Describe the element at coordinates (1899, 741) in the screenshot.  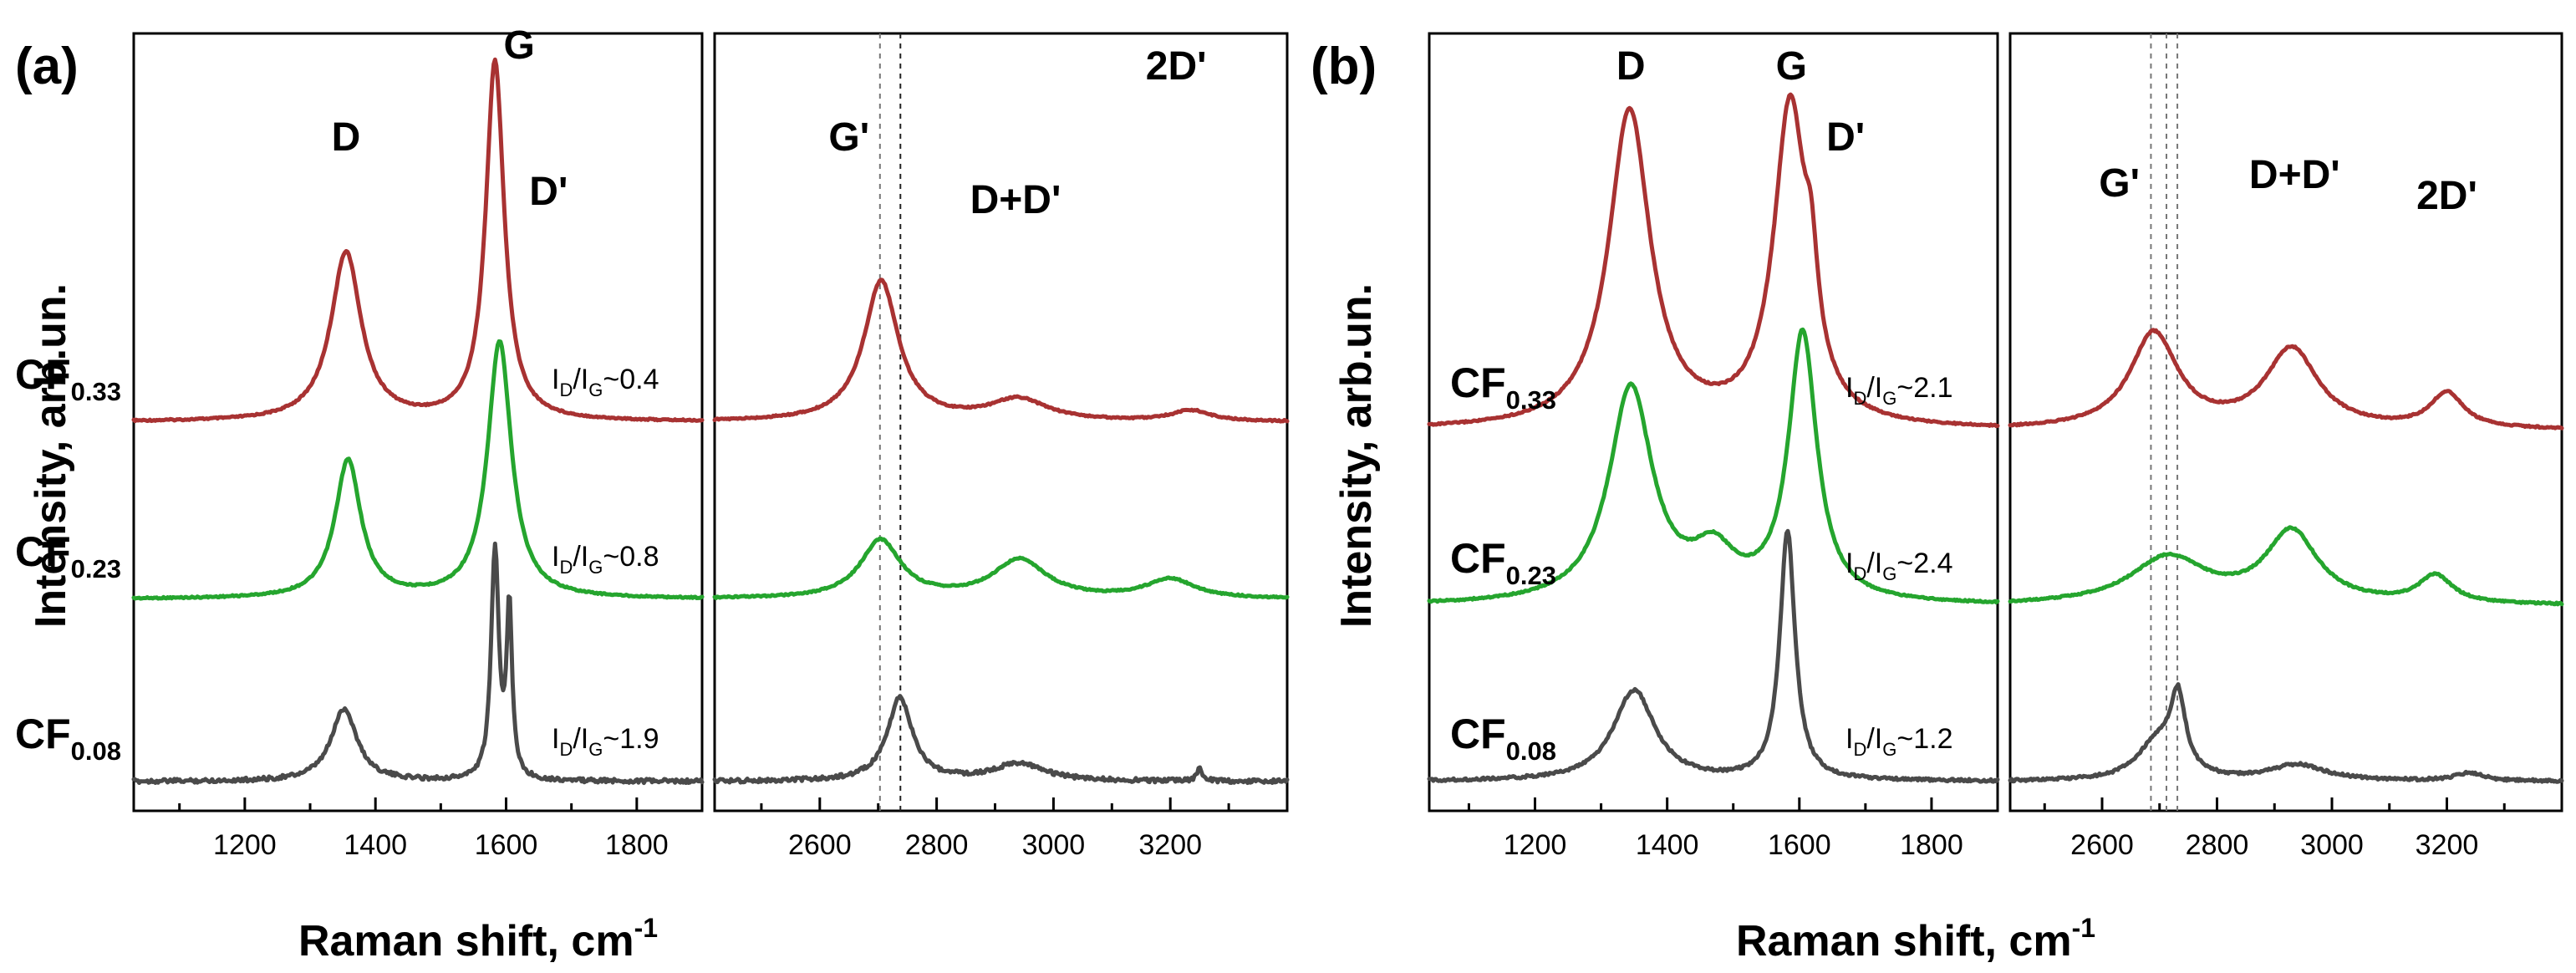
I see `ratio-label: ID/IG~1.2` at that location.